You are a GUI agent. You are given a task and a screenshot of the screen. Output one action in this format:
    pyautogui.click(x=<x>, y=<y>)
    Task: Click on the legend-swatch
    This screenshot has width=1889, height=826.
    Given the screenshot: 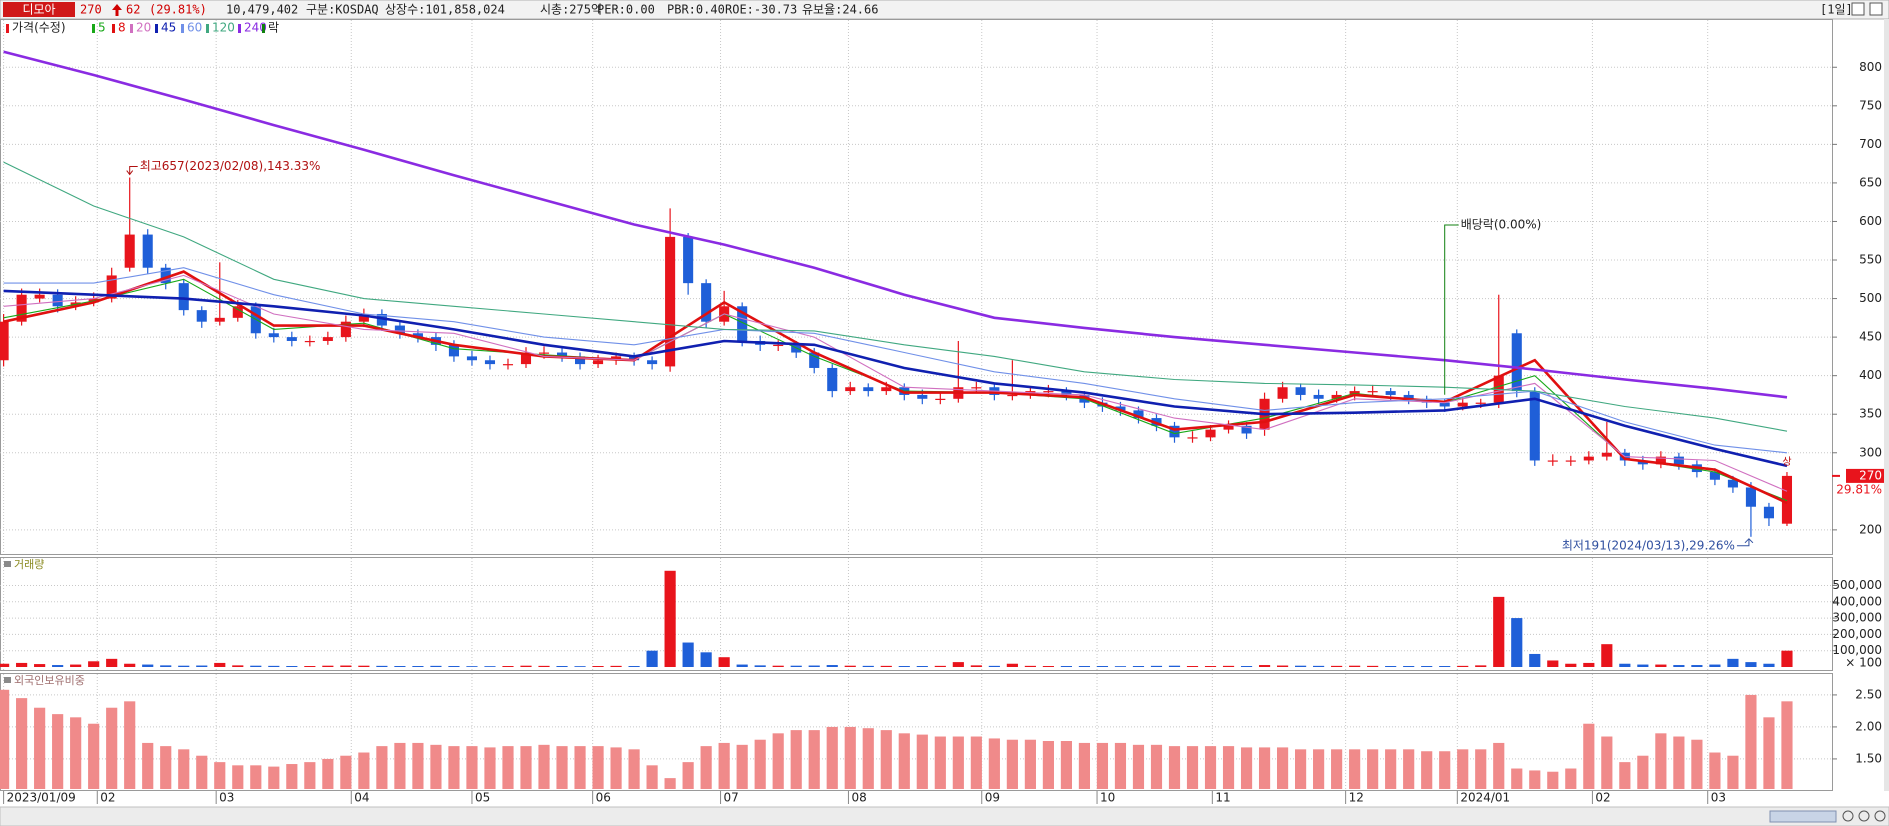 What is the action you would take?
    pyautogui.click(x=182, y=28)
    